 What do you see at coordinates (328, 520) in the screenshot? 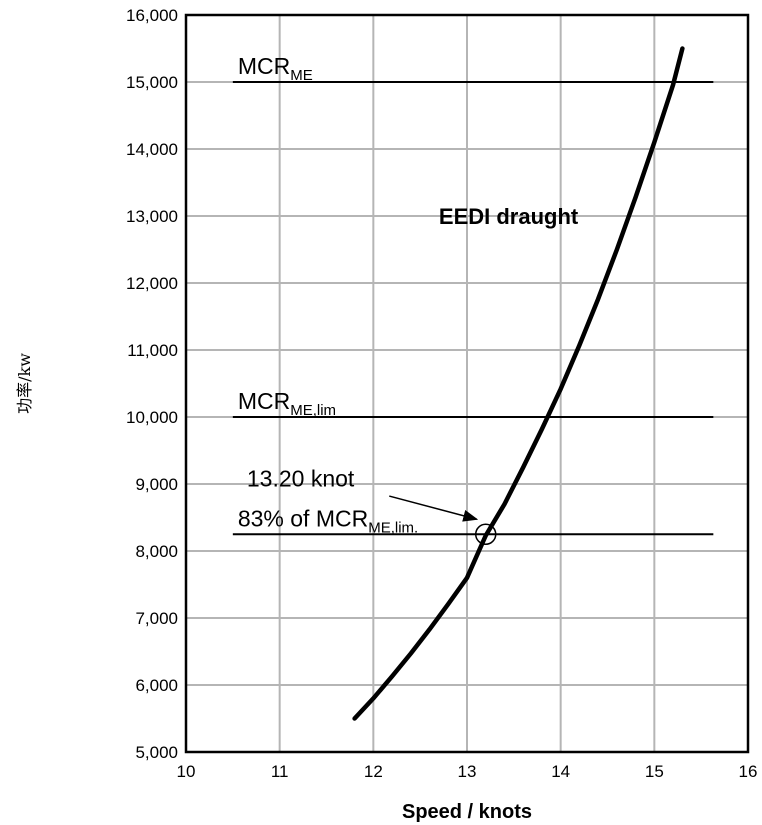
I see `reference-line-label: 83% of MCRME,lim.` at bounding box center [328, 520].